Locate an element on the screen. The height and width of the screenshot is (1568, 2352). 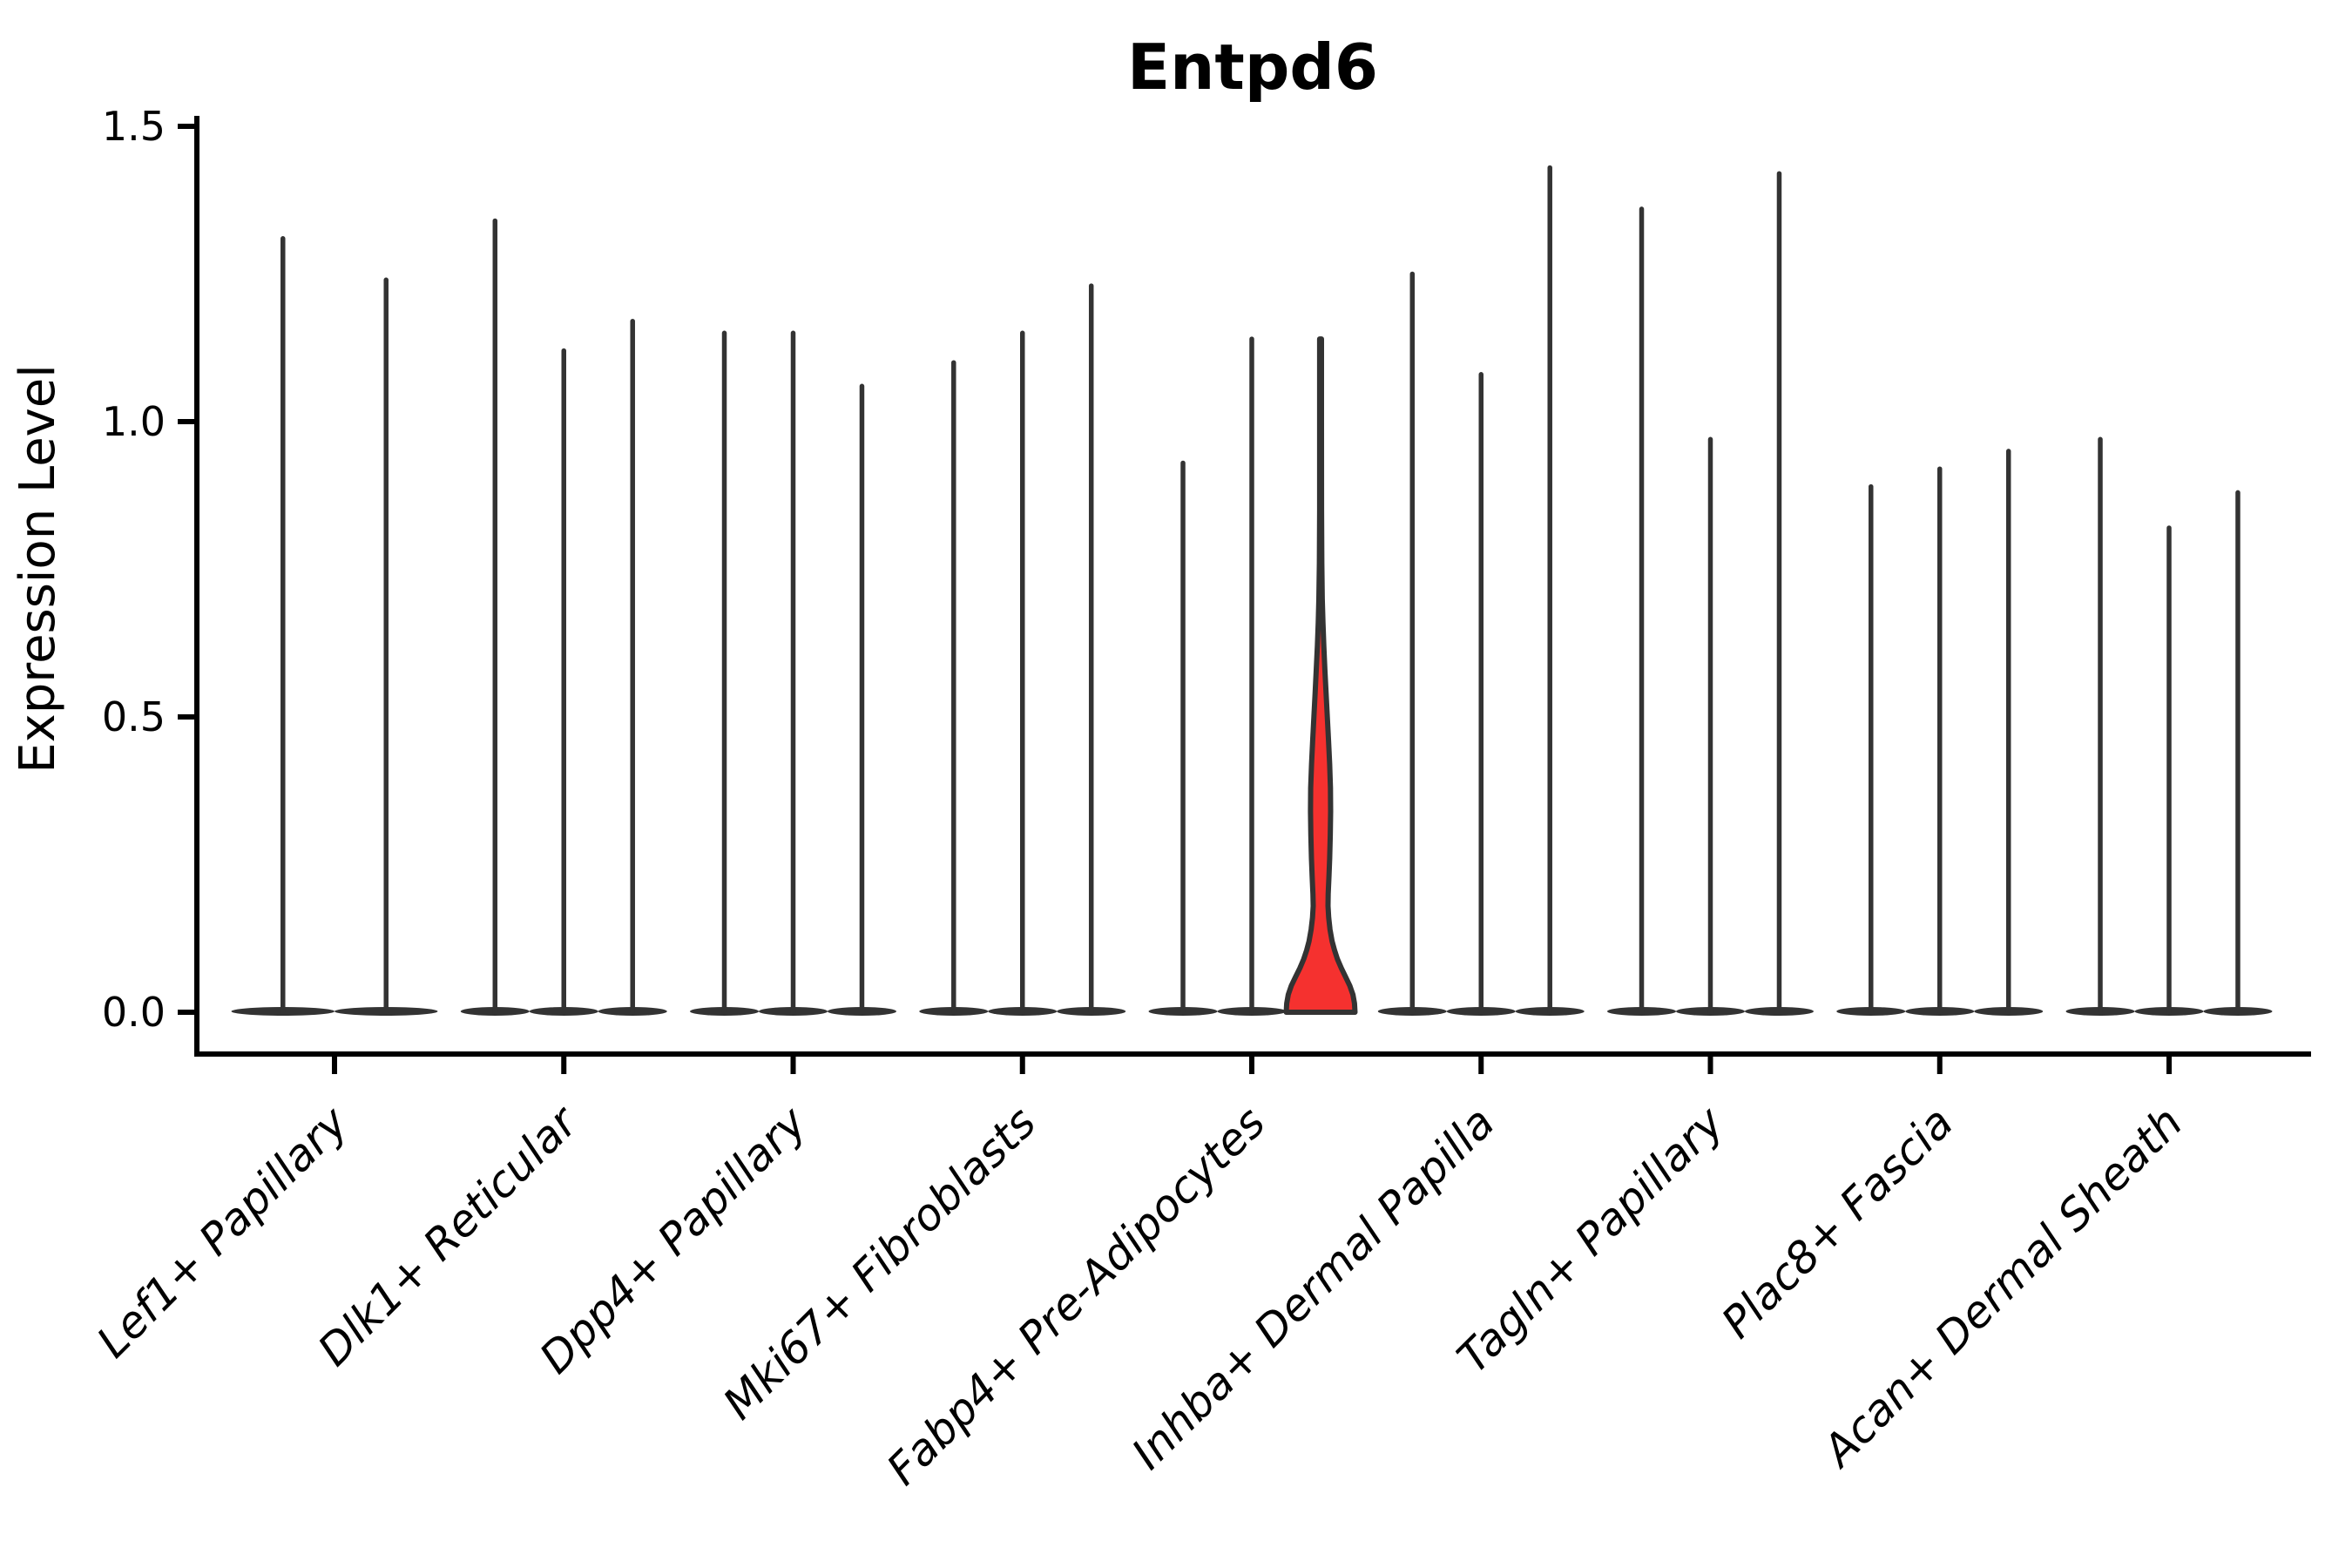
highlight-violin is located at coordinates (1320, 675).